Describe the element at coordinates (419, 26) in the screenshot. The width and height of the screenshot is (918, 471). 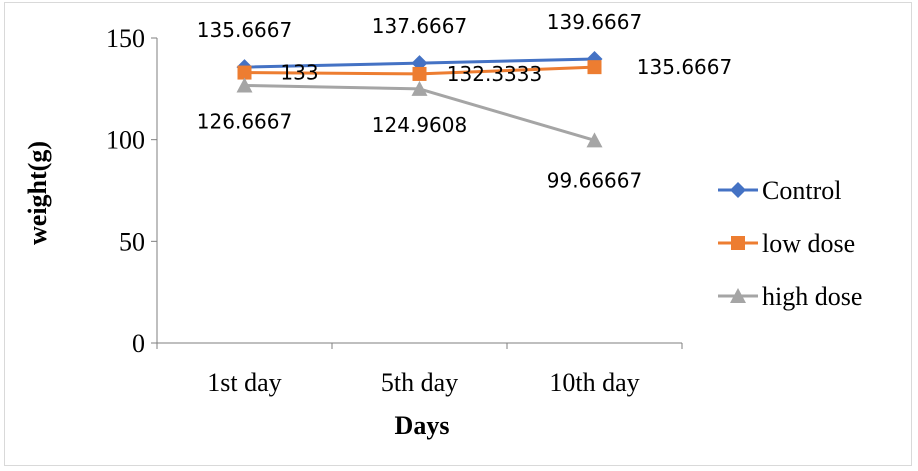
I see `data-label: 137.6667` at that location.